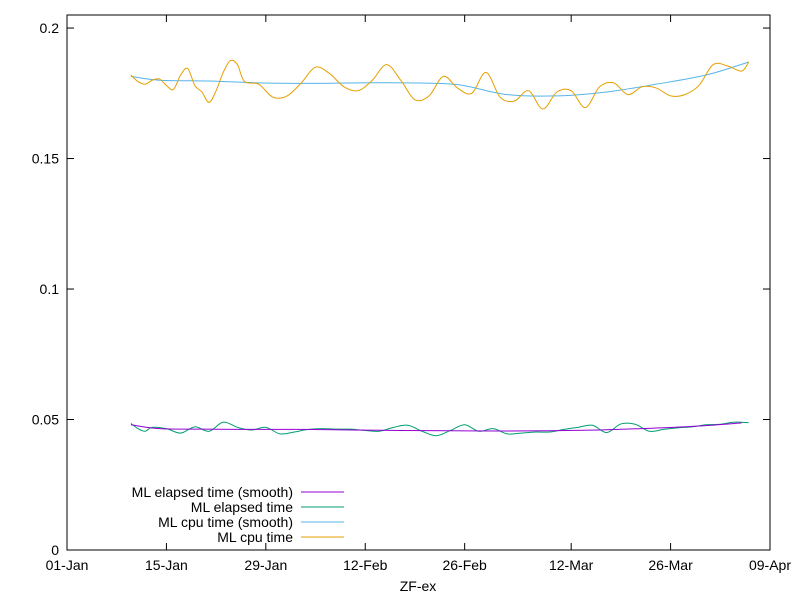  Describe the element at coordinates (50, 28) in the screenshot. I see `y-tick-label: 0.2` at that location.